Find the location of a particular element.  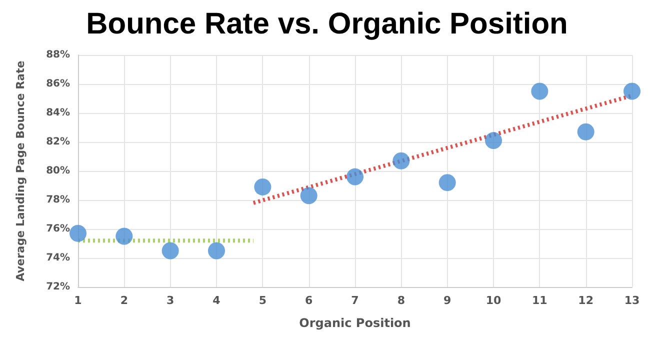

x-tick-label: 2 is located at coordinates (124, 300).